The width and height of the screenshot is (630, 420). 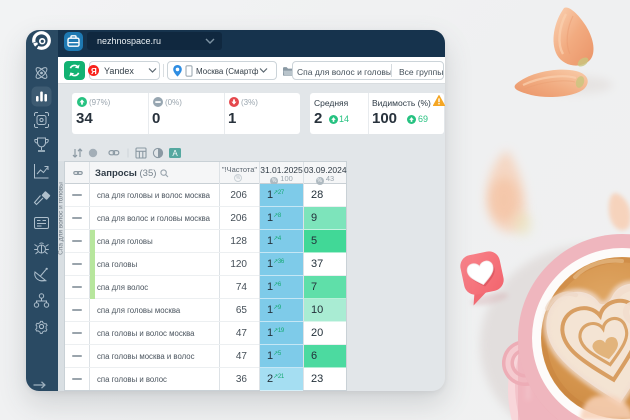 I want to click on svg-text: A, so click(x=175, y=153).